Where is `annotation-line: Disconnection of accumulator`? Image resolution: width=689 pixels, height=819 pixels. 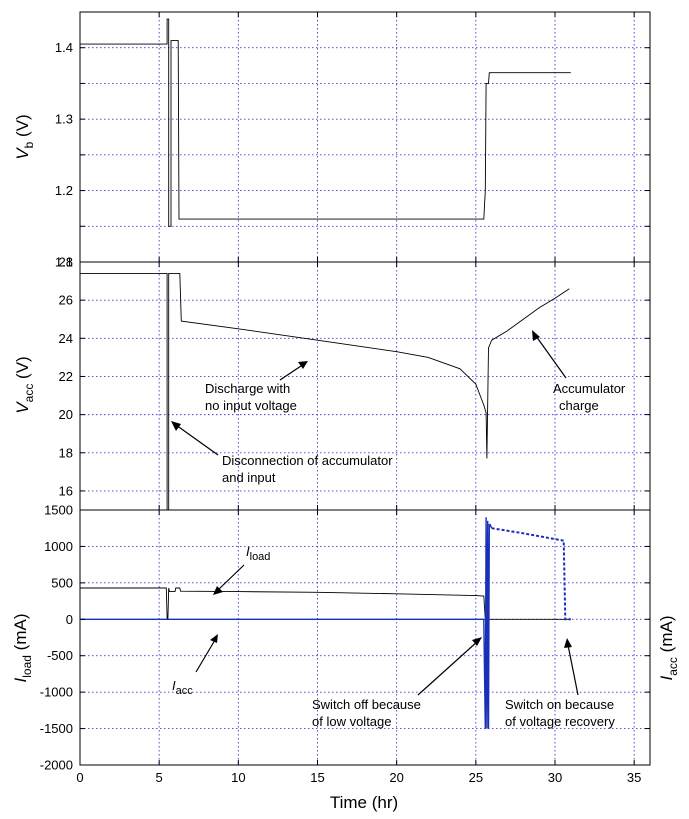 annotation-line: Disconnection of accumulator is located at coordinates (307, 460).